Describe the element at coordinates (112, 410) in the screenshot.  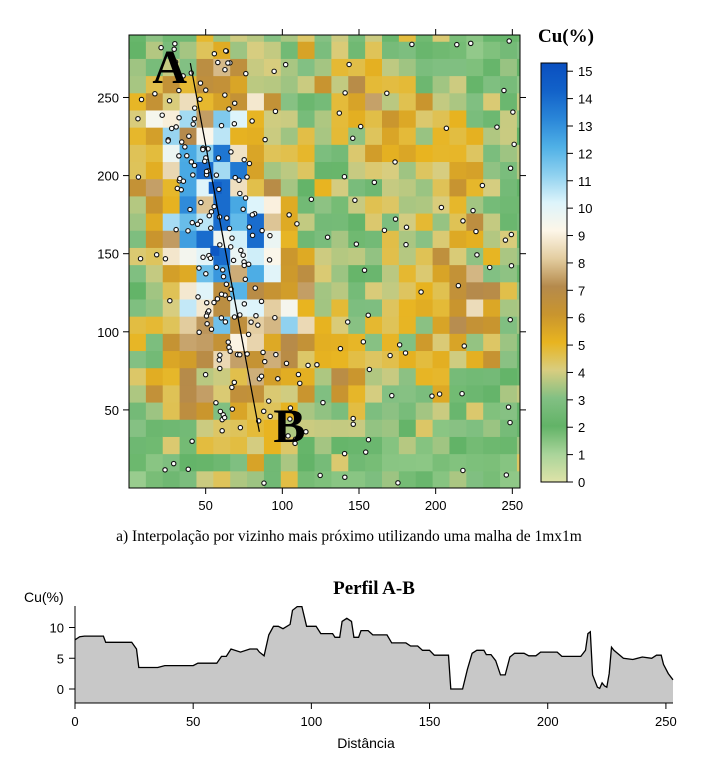
I see `map-y-tick-label: 50` at that location.